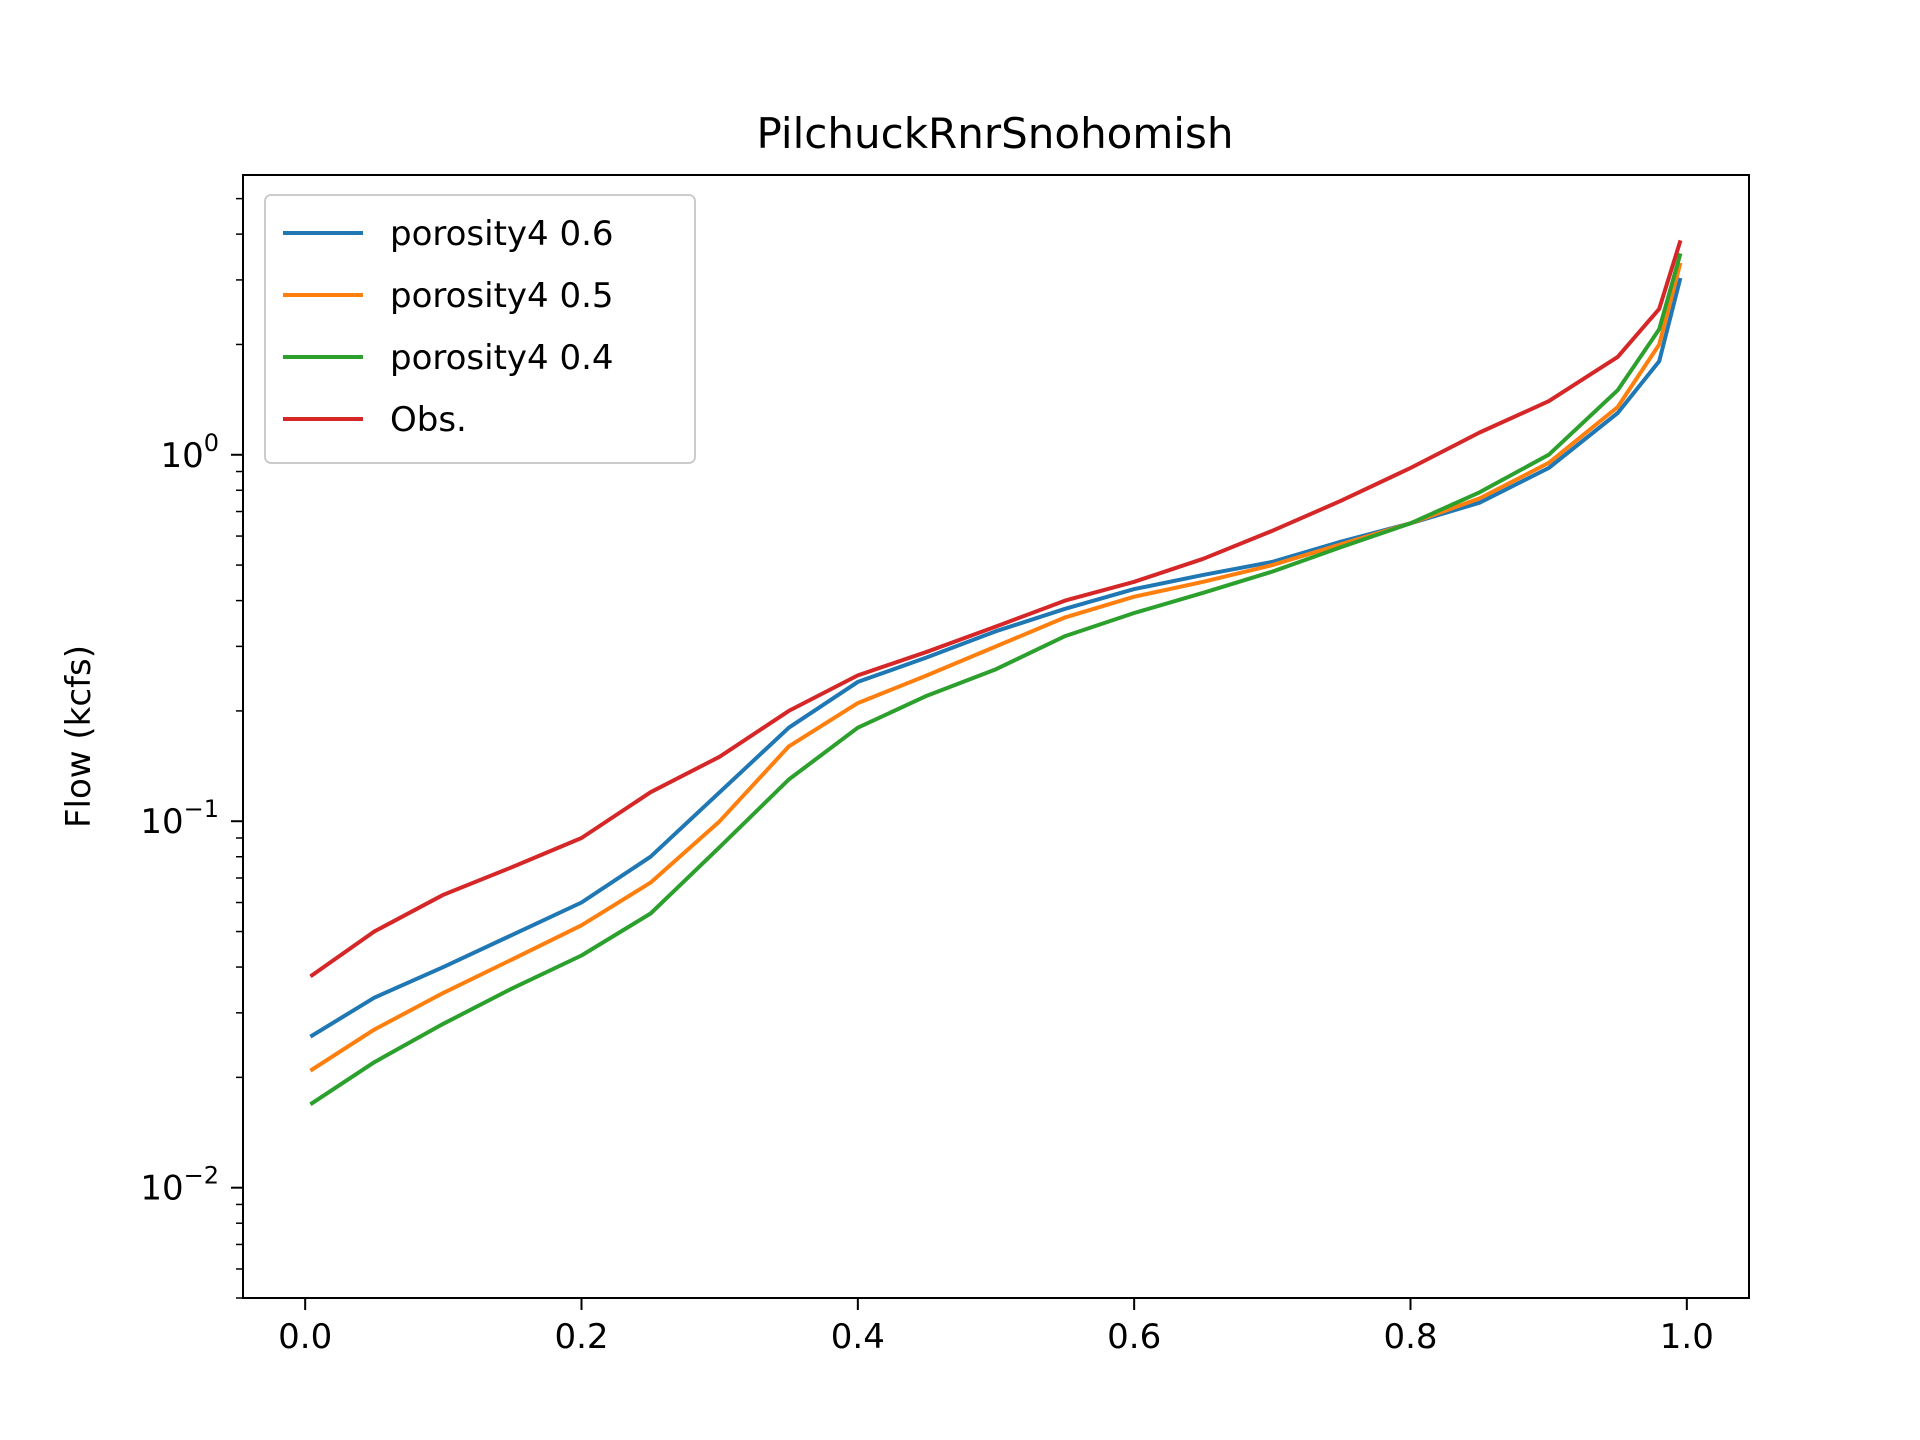  I want to click on y-tick-label: 10⁻², so click(179, 1185).